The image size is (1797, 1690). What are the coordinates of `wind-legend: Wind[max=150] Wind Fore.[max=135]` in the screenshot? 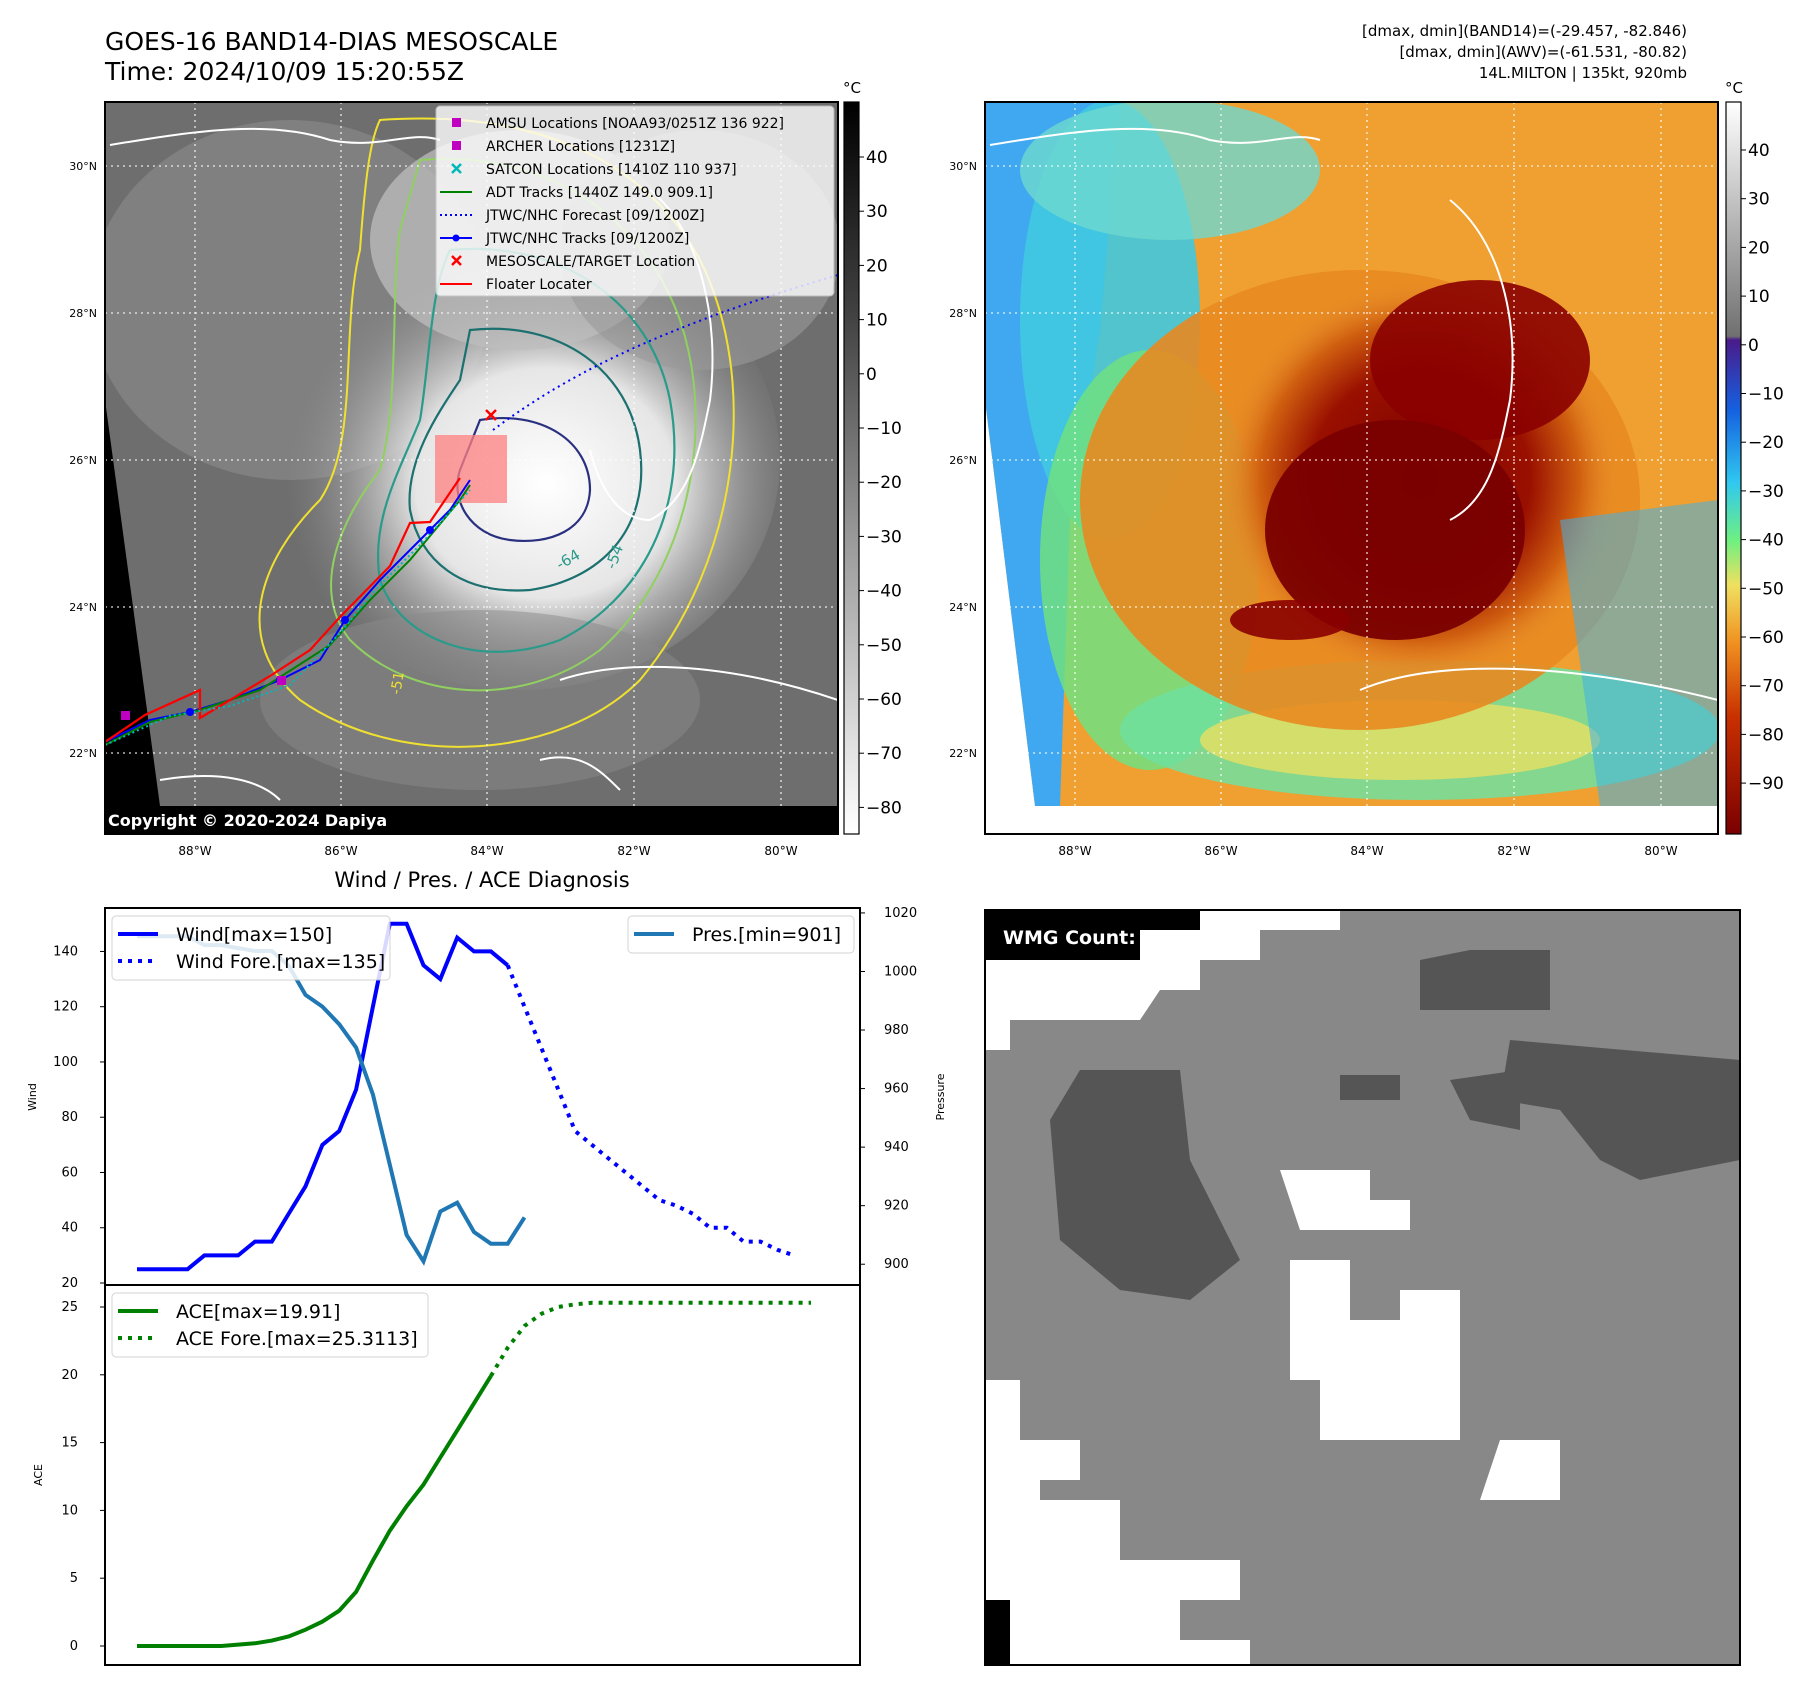 It's located at (251, 948).